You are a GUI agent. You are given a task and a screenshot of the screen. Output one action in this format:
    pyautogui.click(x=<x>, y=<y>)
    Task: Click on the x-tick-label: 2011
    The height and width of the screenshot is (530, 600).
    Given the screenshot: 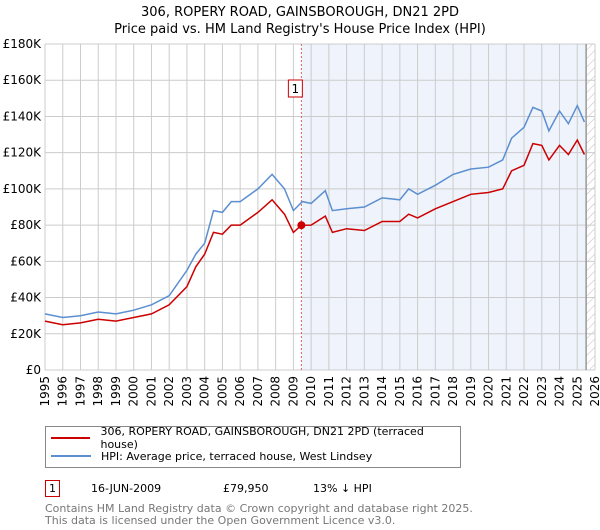 What is the action you would take?
    pyautogui.click(x=329, y=391)
    